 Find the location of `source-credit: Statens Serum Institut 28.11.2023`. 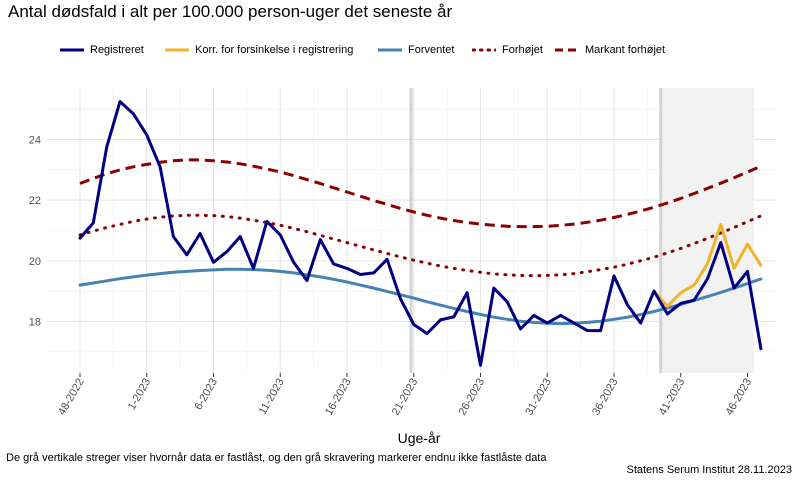

source-credit: Statens Serum Institut 28.11.2023 is located at coordinates (709, 470).